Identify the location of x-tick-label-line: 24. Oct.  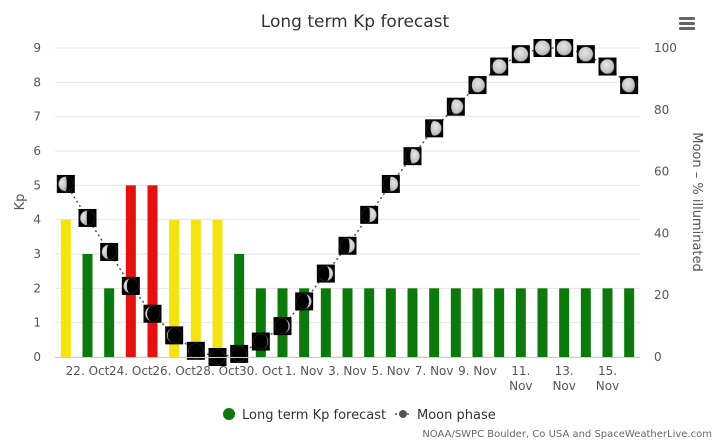
(131, 371).